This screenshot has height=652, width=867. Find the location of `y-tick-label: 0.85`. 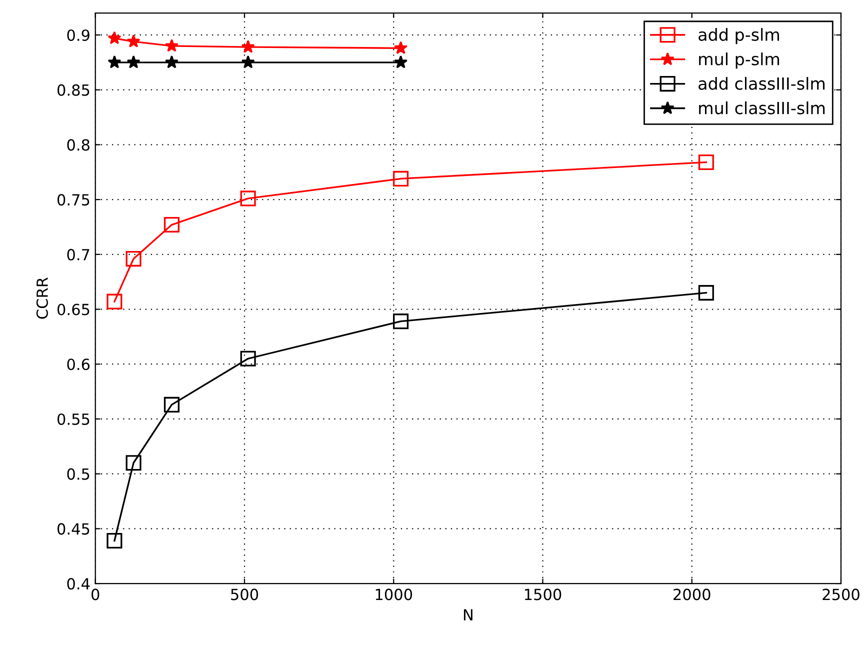

y-tick-label: 0.85 is located at coordinates (74, 90).